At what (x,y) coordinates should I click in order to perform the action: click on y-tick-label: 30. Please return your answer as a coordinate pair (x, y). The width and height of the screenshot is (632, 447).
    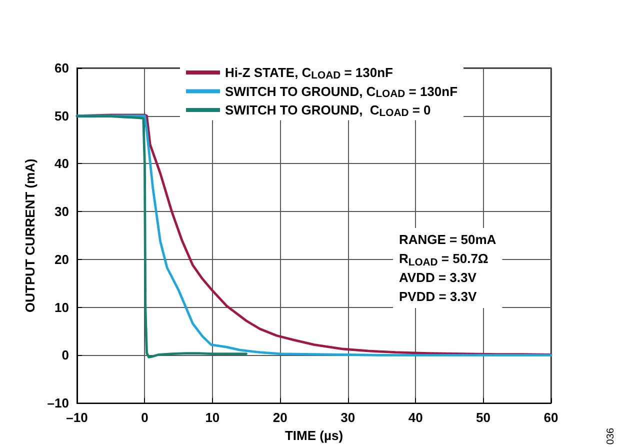
    Looking at the image, I should click on (61, 212).